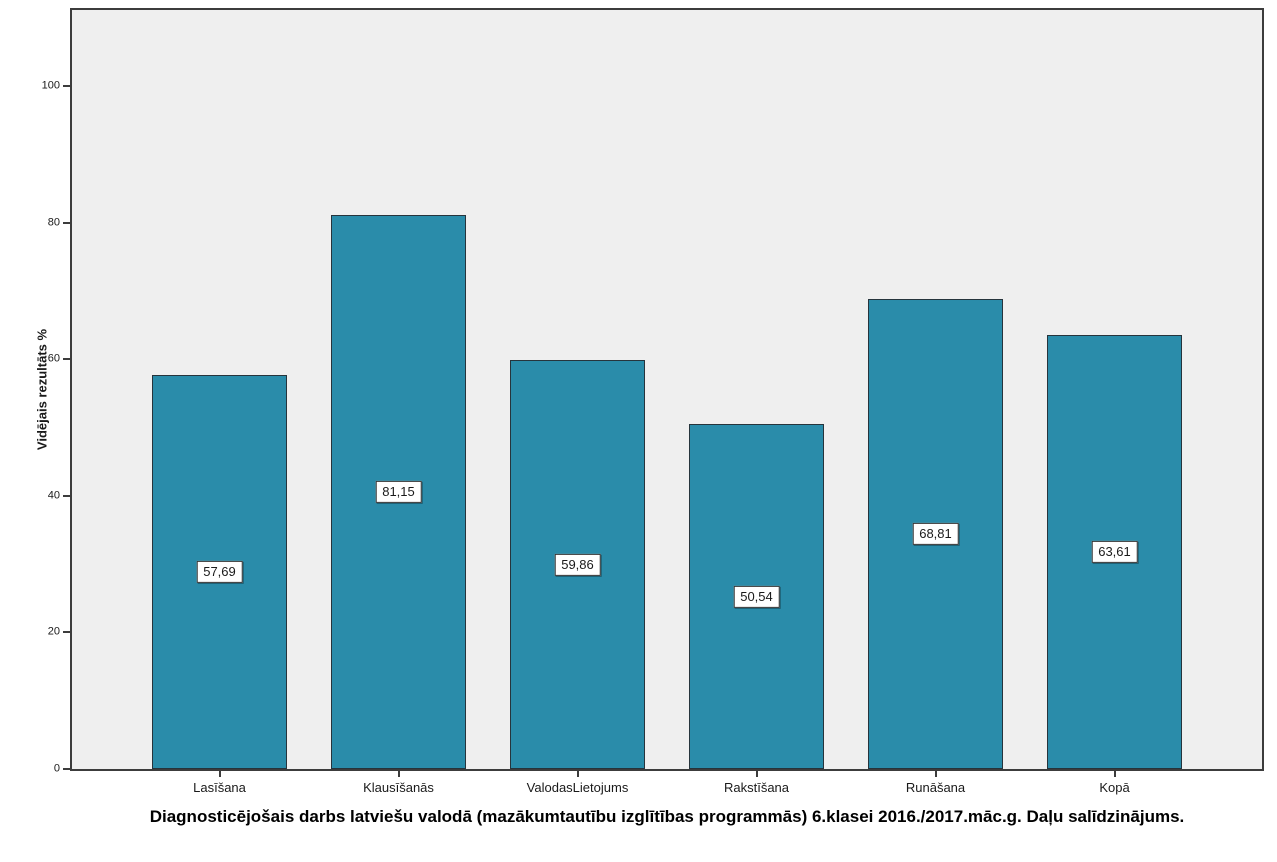 The width and height of the screenshot is (1277, 862). I want to click on x-tick-label-3: ValodasLietojums, so click(577, 787).